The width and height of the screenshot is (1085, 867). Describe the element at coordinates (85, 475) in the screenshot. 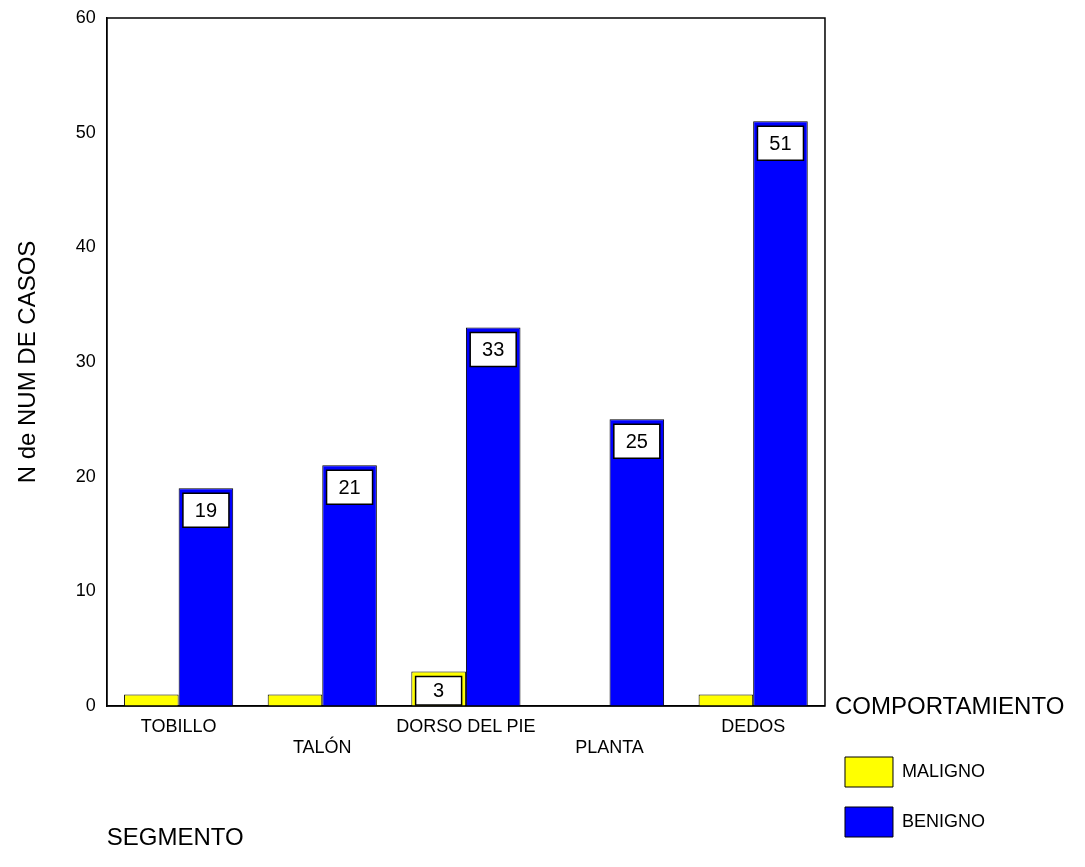

I see `y-tick-label: 20` at that location.